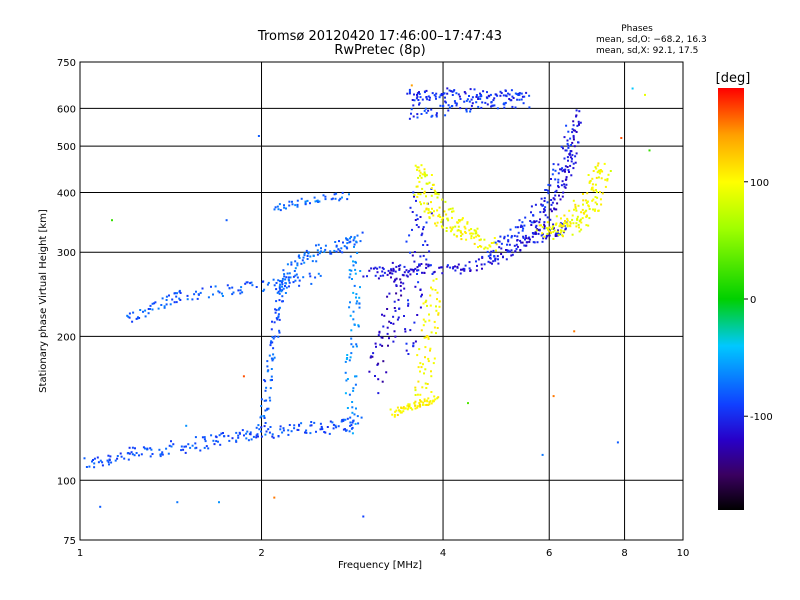 This screenshot has width=800, height=600. Describe the element at coordinates (761, 417) in the screenshot. I see `colorbar-tick-label: -100` at that location.